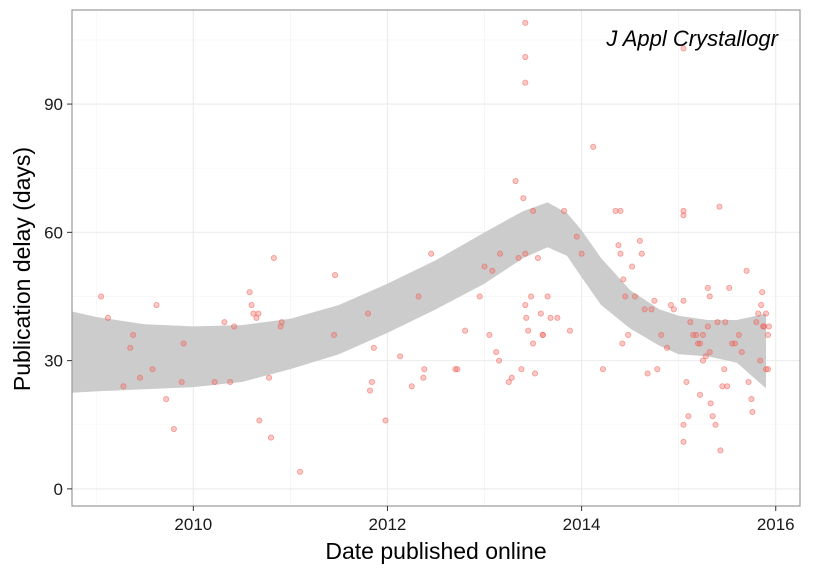 The width and height of the screenshot is (825, 570). Describe the element at coordinates (53, 104) in the screenshot. I see `y-tick-label: 90` at that location.